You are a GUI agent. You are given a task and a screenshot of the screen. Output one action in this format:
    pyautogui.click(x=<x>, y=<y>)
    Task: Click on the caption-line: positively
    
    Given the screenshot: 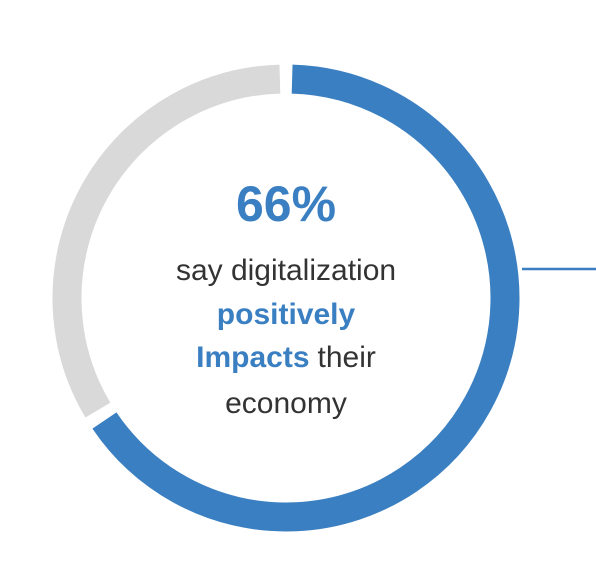 What is the action you would take?
    pyautogui.click(x=286, y=314)
    